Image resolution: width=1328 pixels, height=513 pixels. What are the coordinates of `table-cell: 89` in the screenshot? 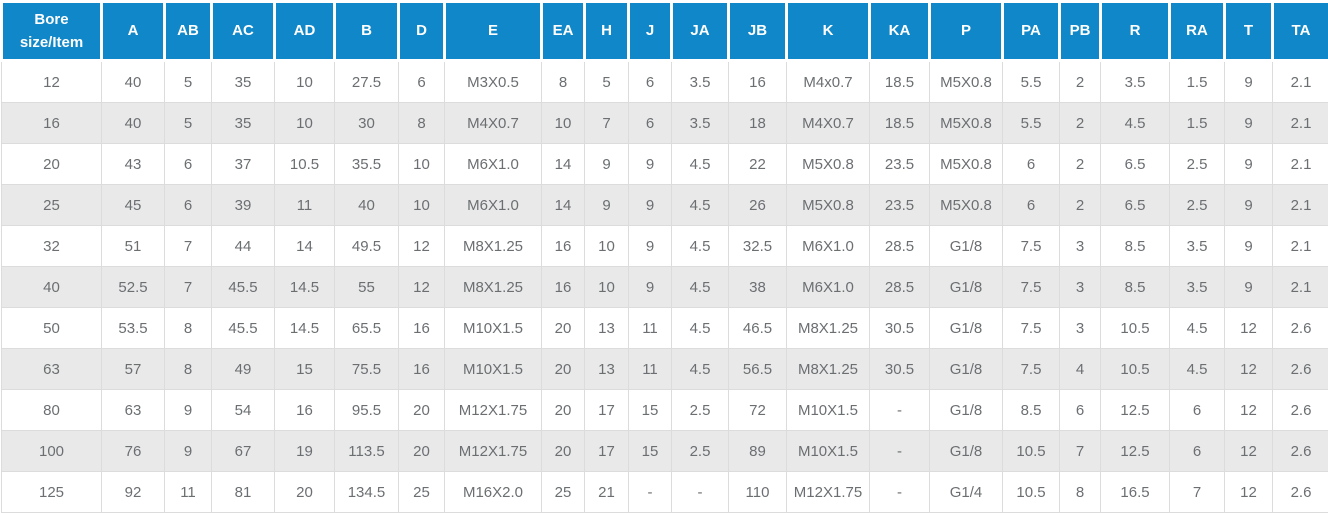 It's located at (757, 451).